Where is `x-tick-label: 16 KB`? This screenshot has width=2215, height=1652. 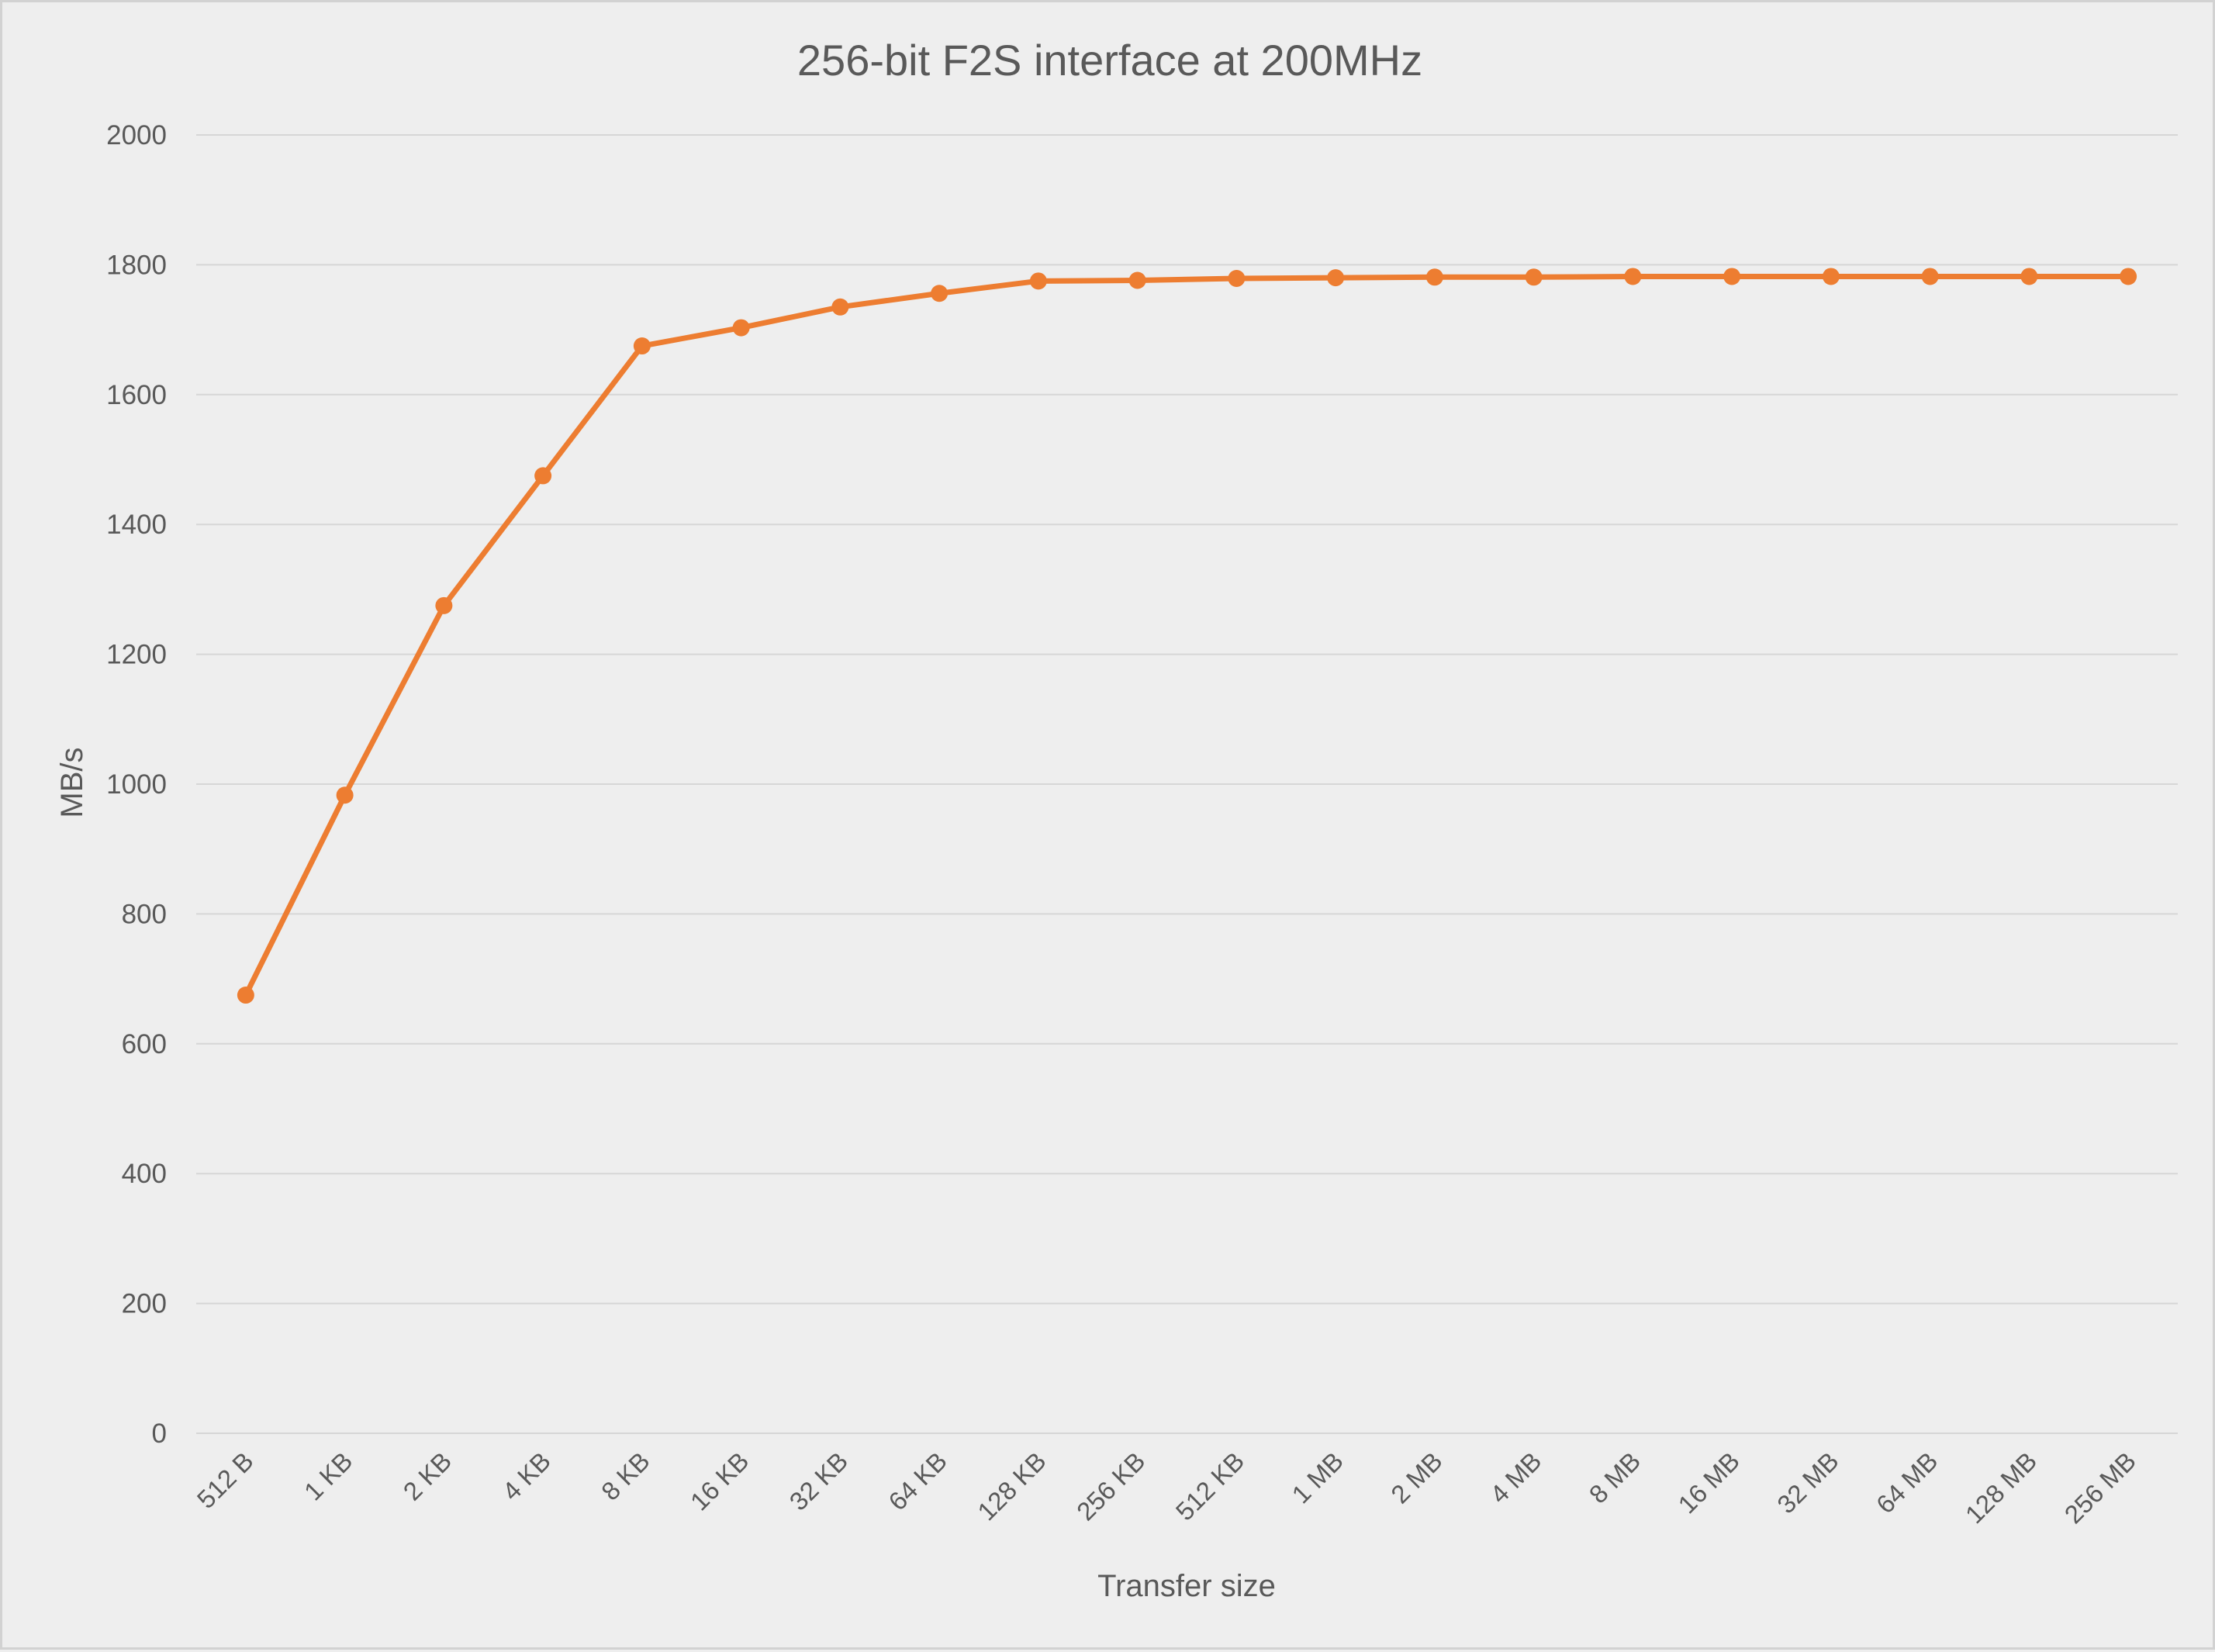
x-tick-label: 16 KB is located at coordinates (720, 1481).